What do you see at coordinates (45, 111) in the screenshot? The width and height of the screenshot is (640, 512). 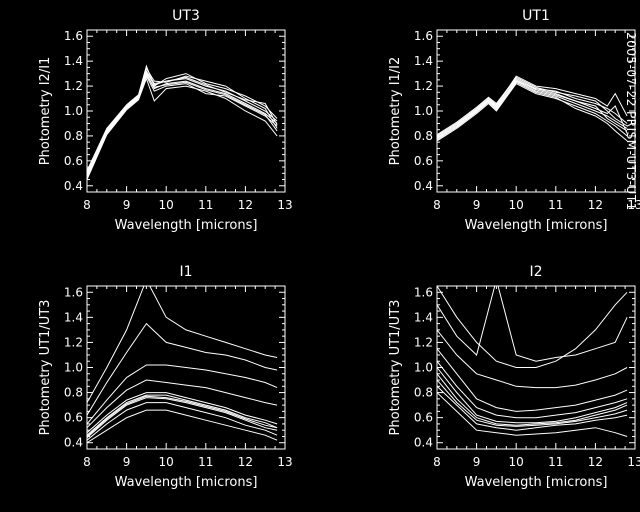 I see `y-axis-label: Photometry I2/I1` at bounding box center [45, 111].